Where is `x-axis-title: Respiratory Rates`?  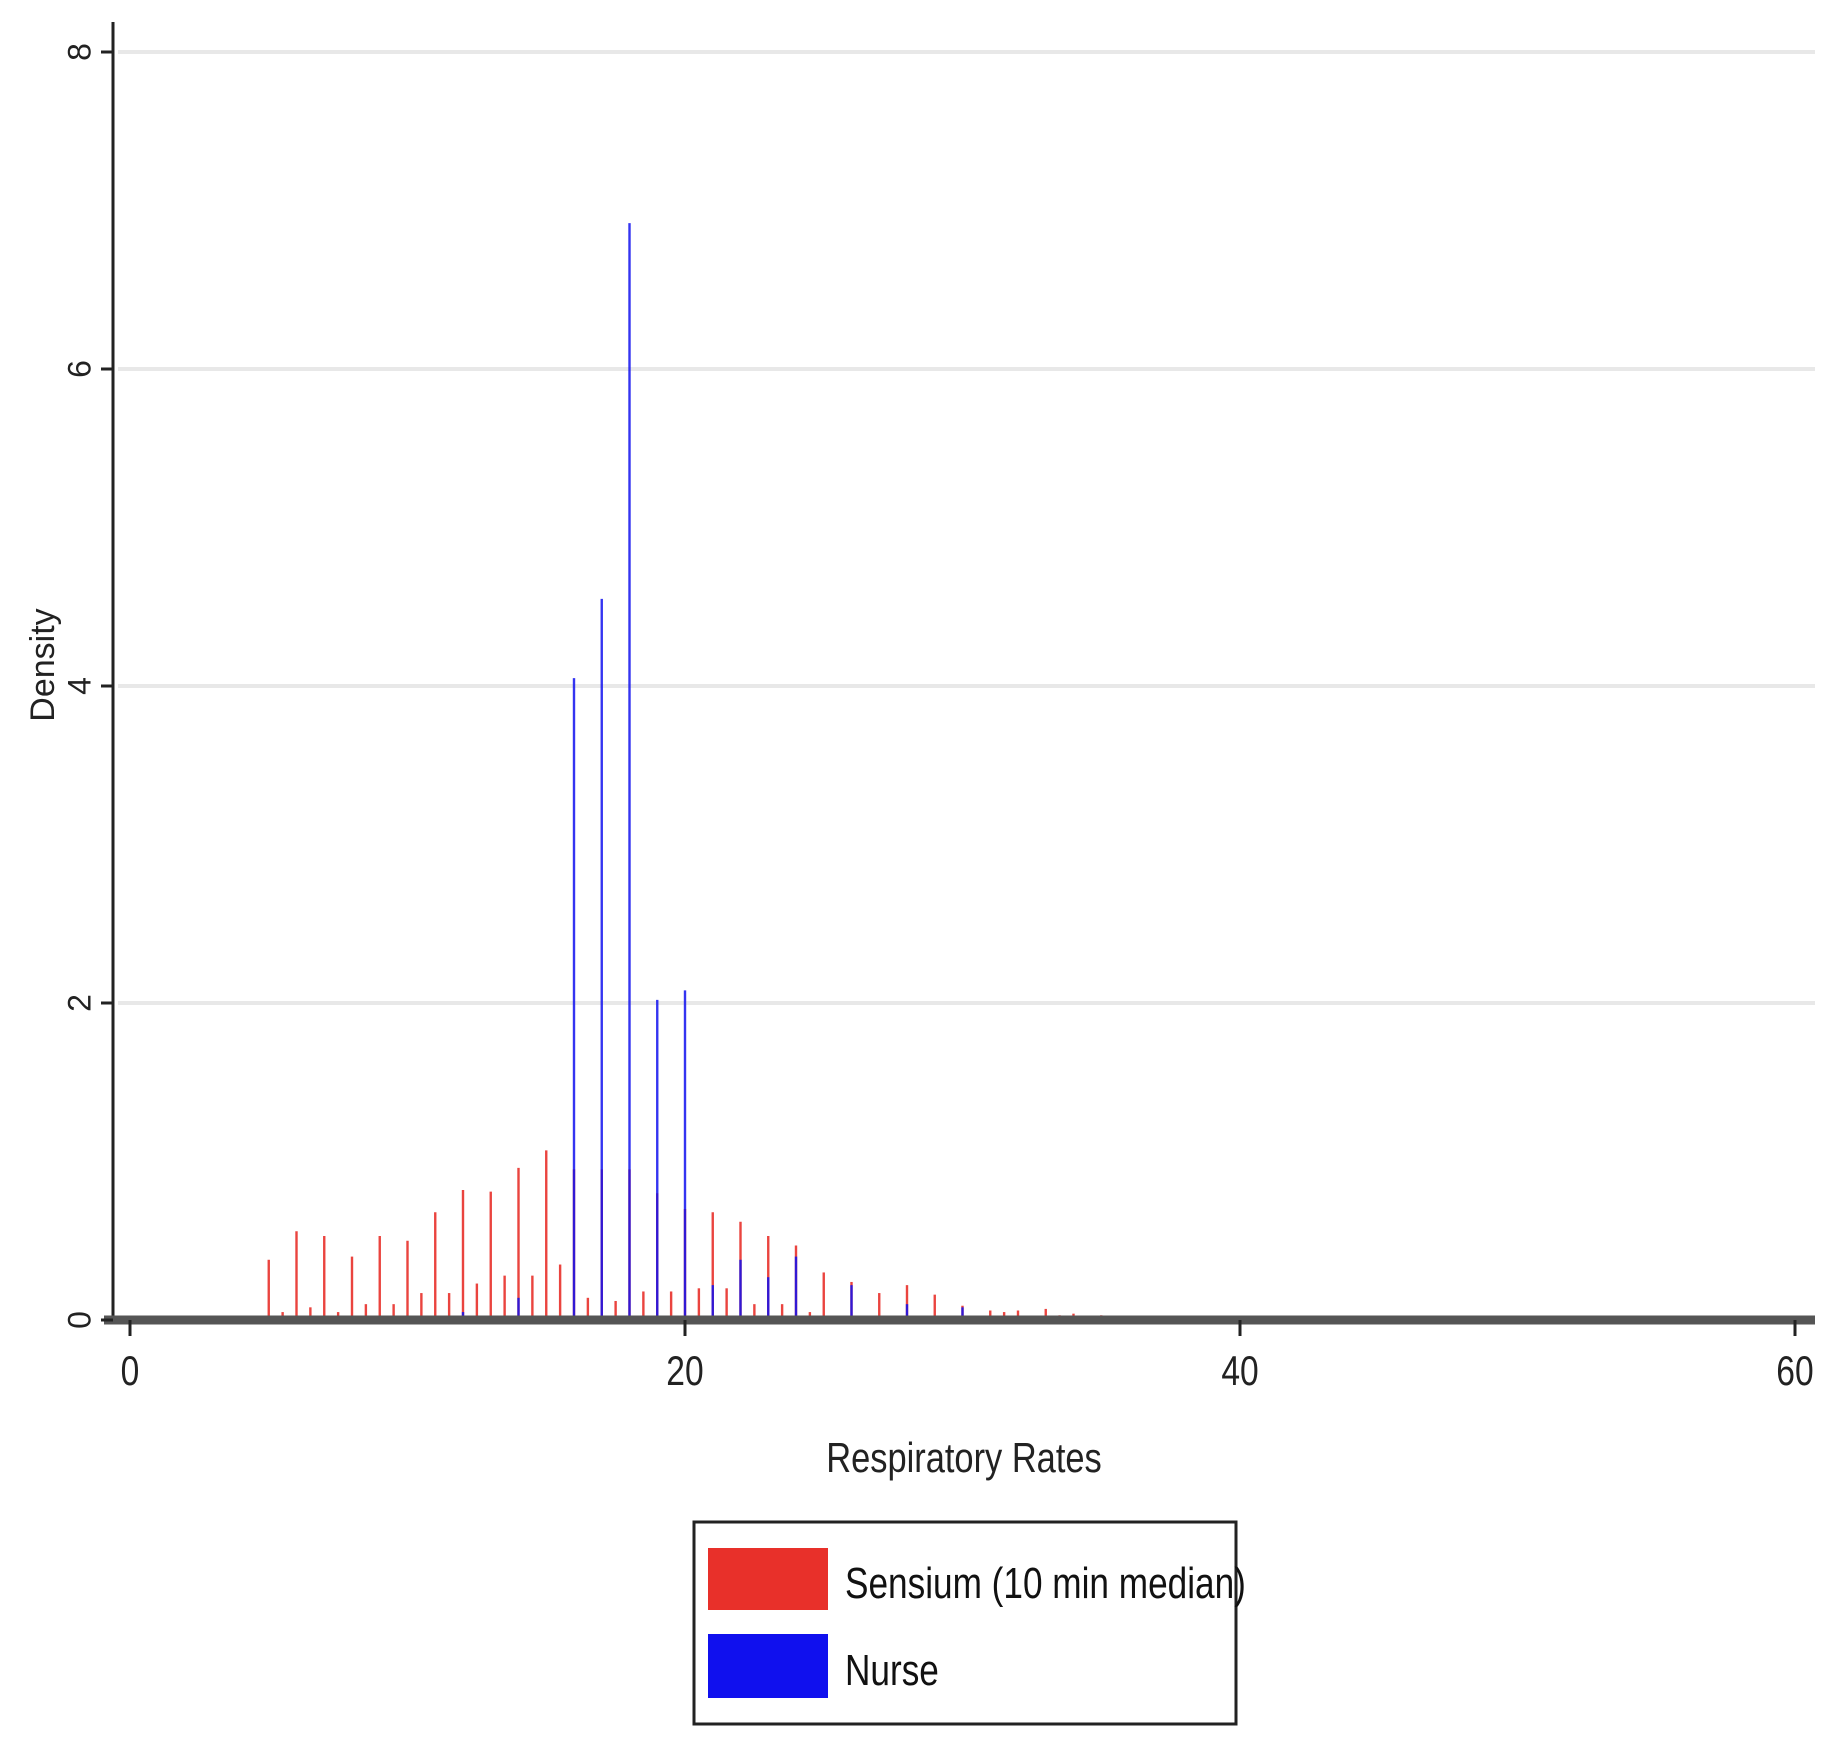 x-axis-title: Respiratory Rates is located at coordinates (964, 1458).